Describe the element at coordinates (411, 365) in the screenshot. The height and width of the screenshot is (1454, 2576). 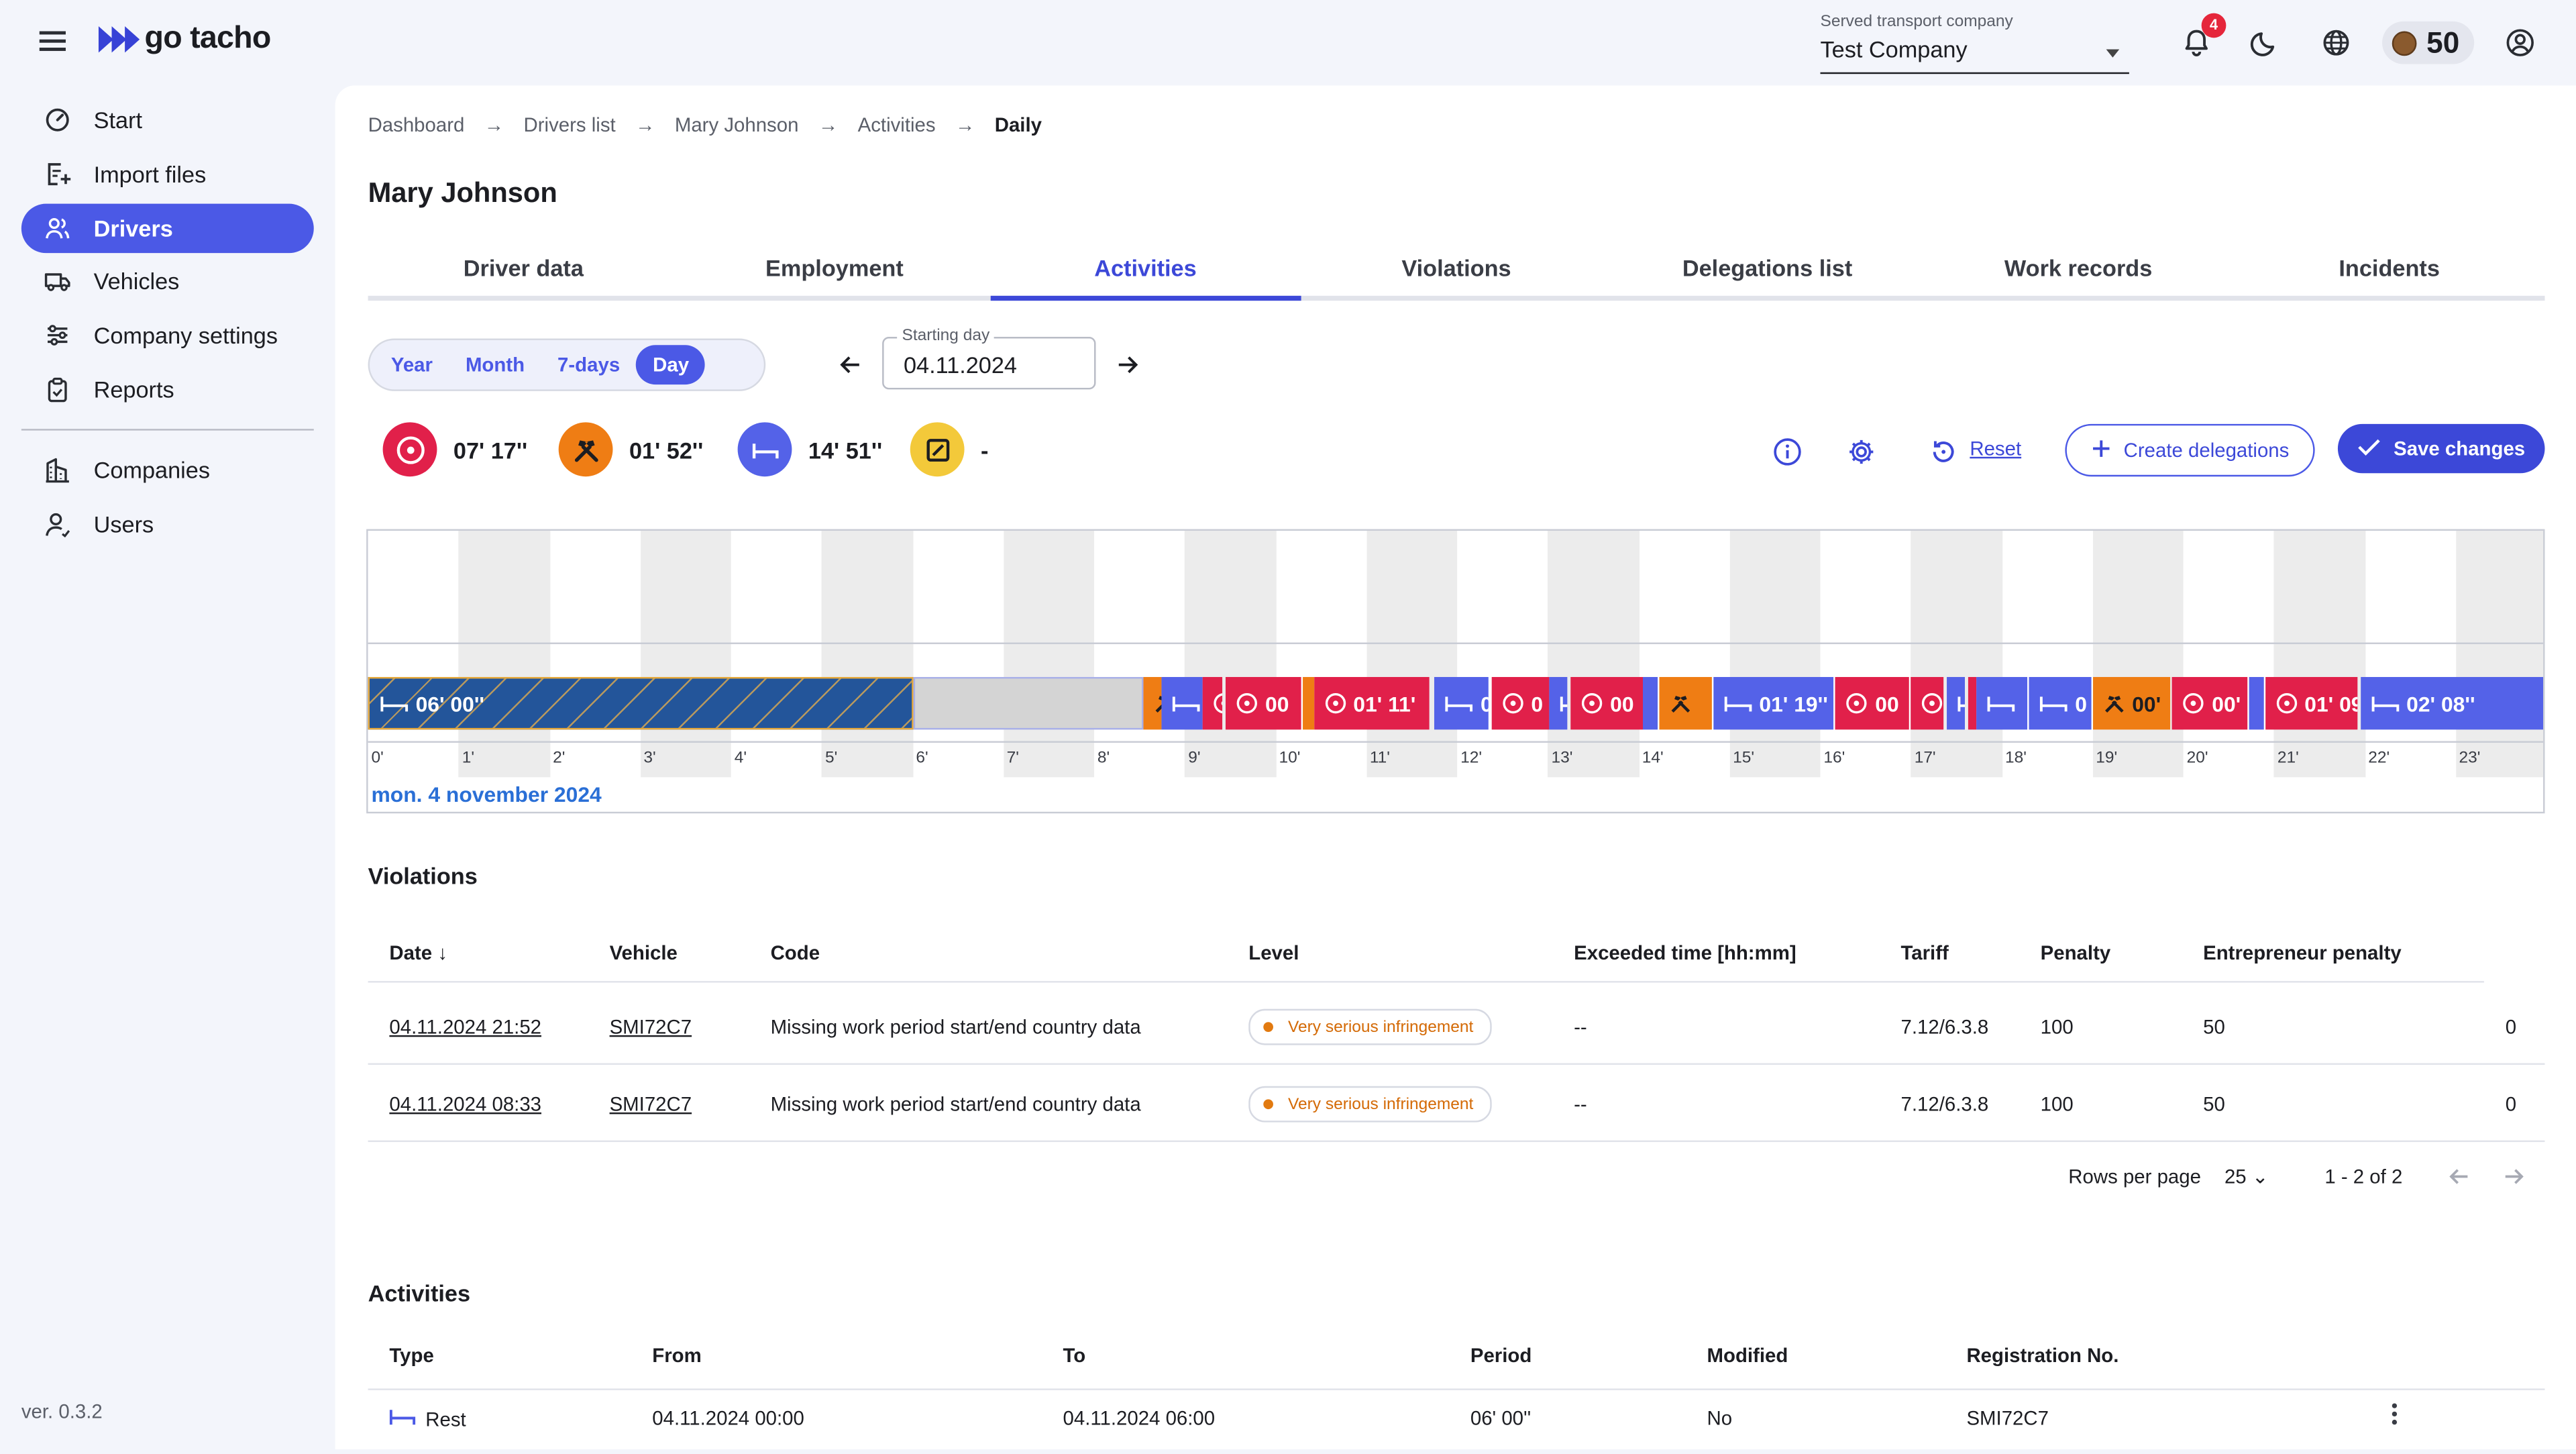
I see `range-year-button: Year` at that location.